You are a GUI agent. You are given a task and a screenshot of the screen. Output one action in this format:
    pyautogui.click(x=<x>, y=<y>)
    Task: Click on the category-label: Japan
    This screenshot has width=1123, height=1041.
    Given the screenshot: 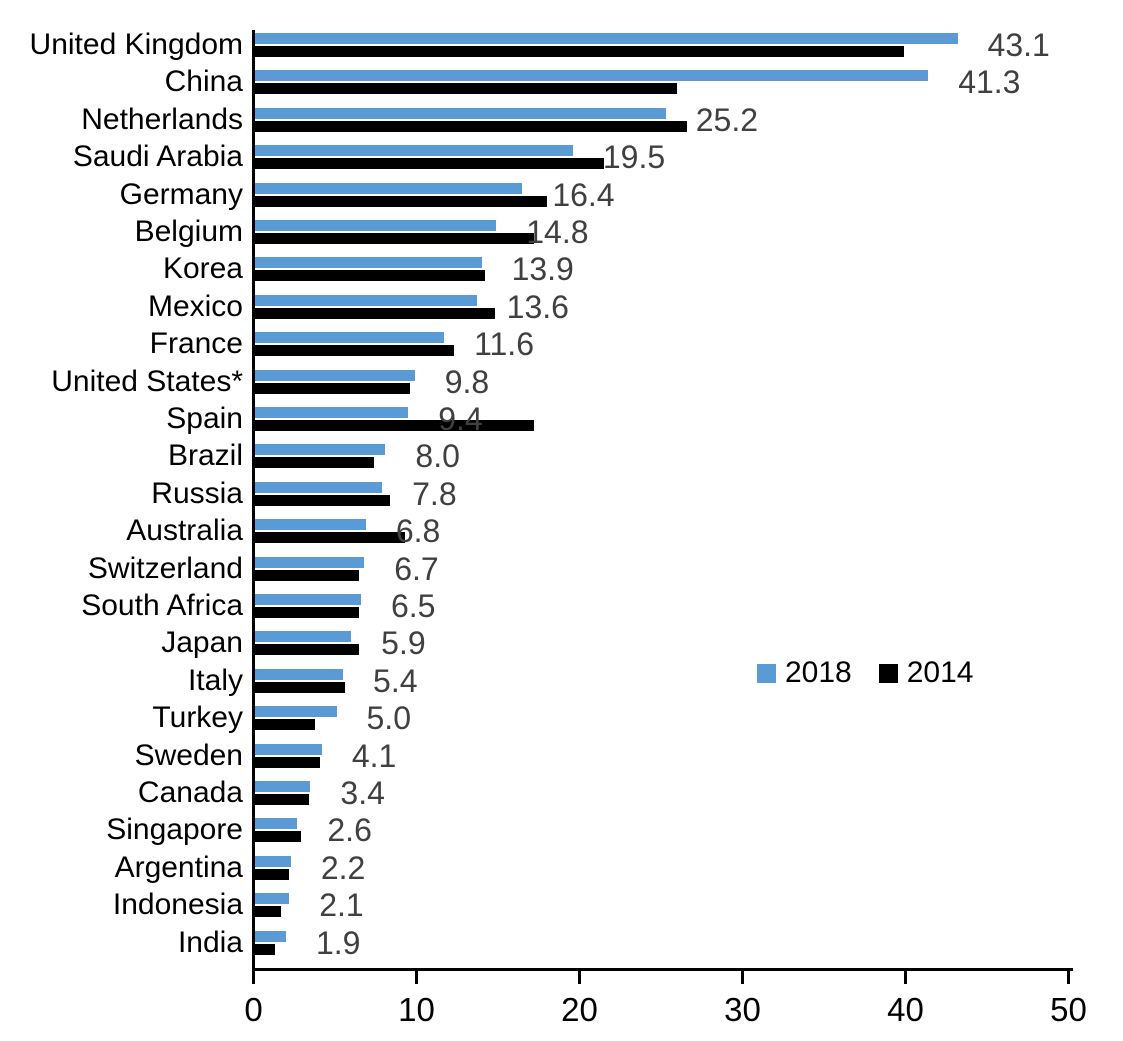 What is the action you would take?
    pyautogui.click(x=202, y=643)
    